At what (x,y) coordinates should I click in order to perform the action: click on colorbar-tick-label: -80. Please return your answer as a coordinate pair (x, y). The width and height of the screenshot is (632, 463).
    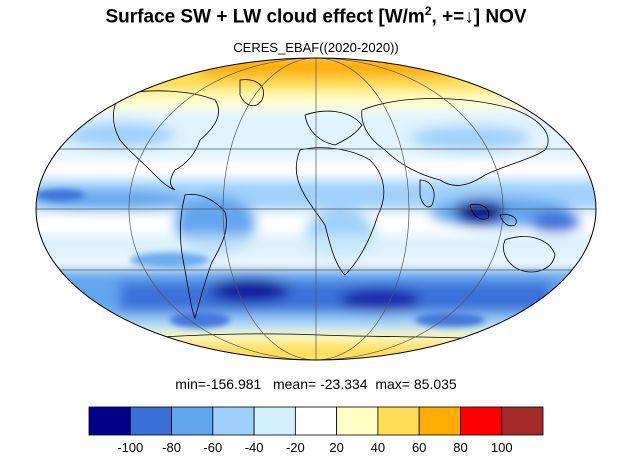
    Looking at the image, I should click on (171, 447).